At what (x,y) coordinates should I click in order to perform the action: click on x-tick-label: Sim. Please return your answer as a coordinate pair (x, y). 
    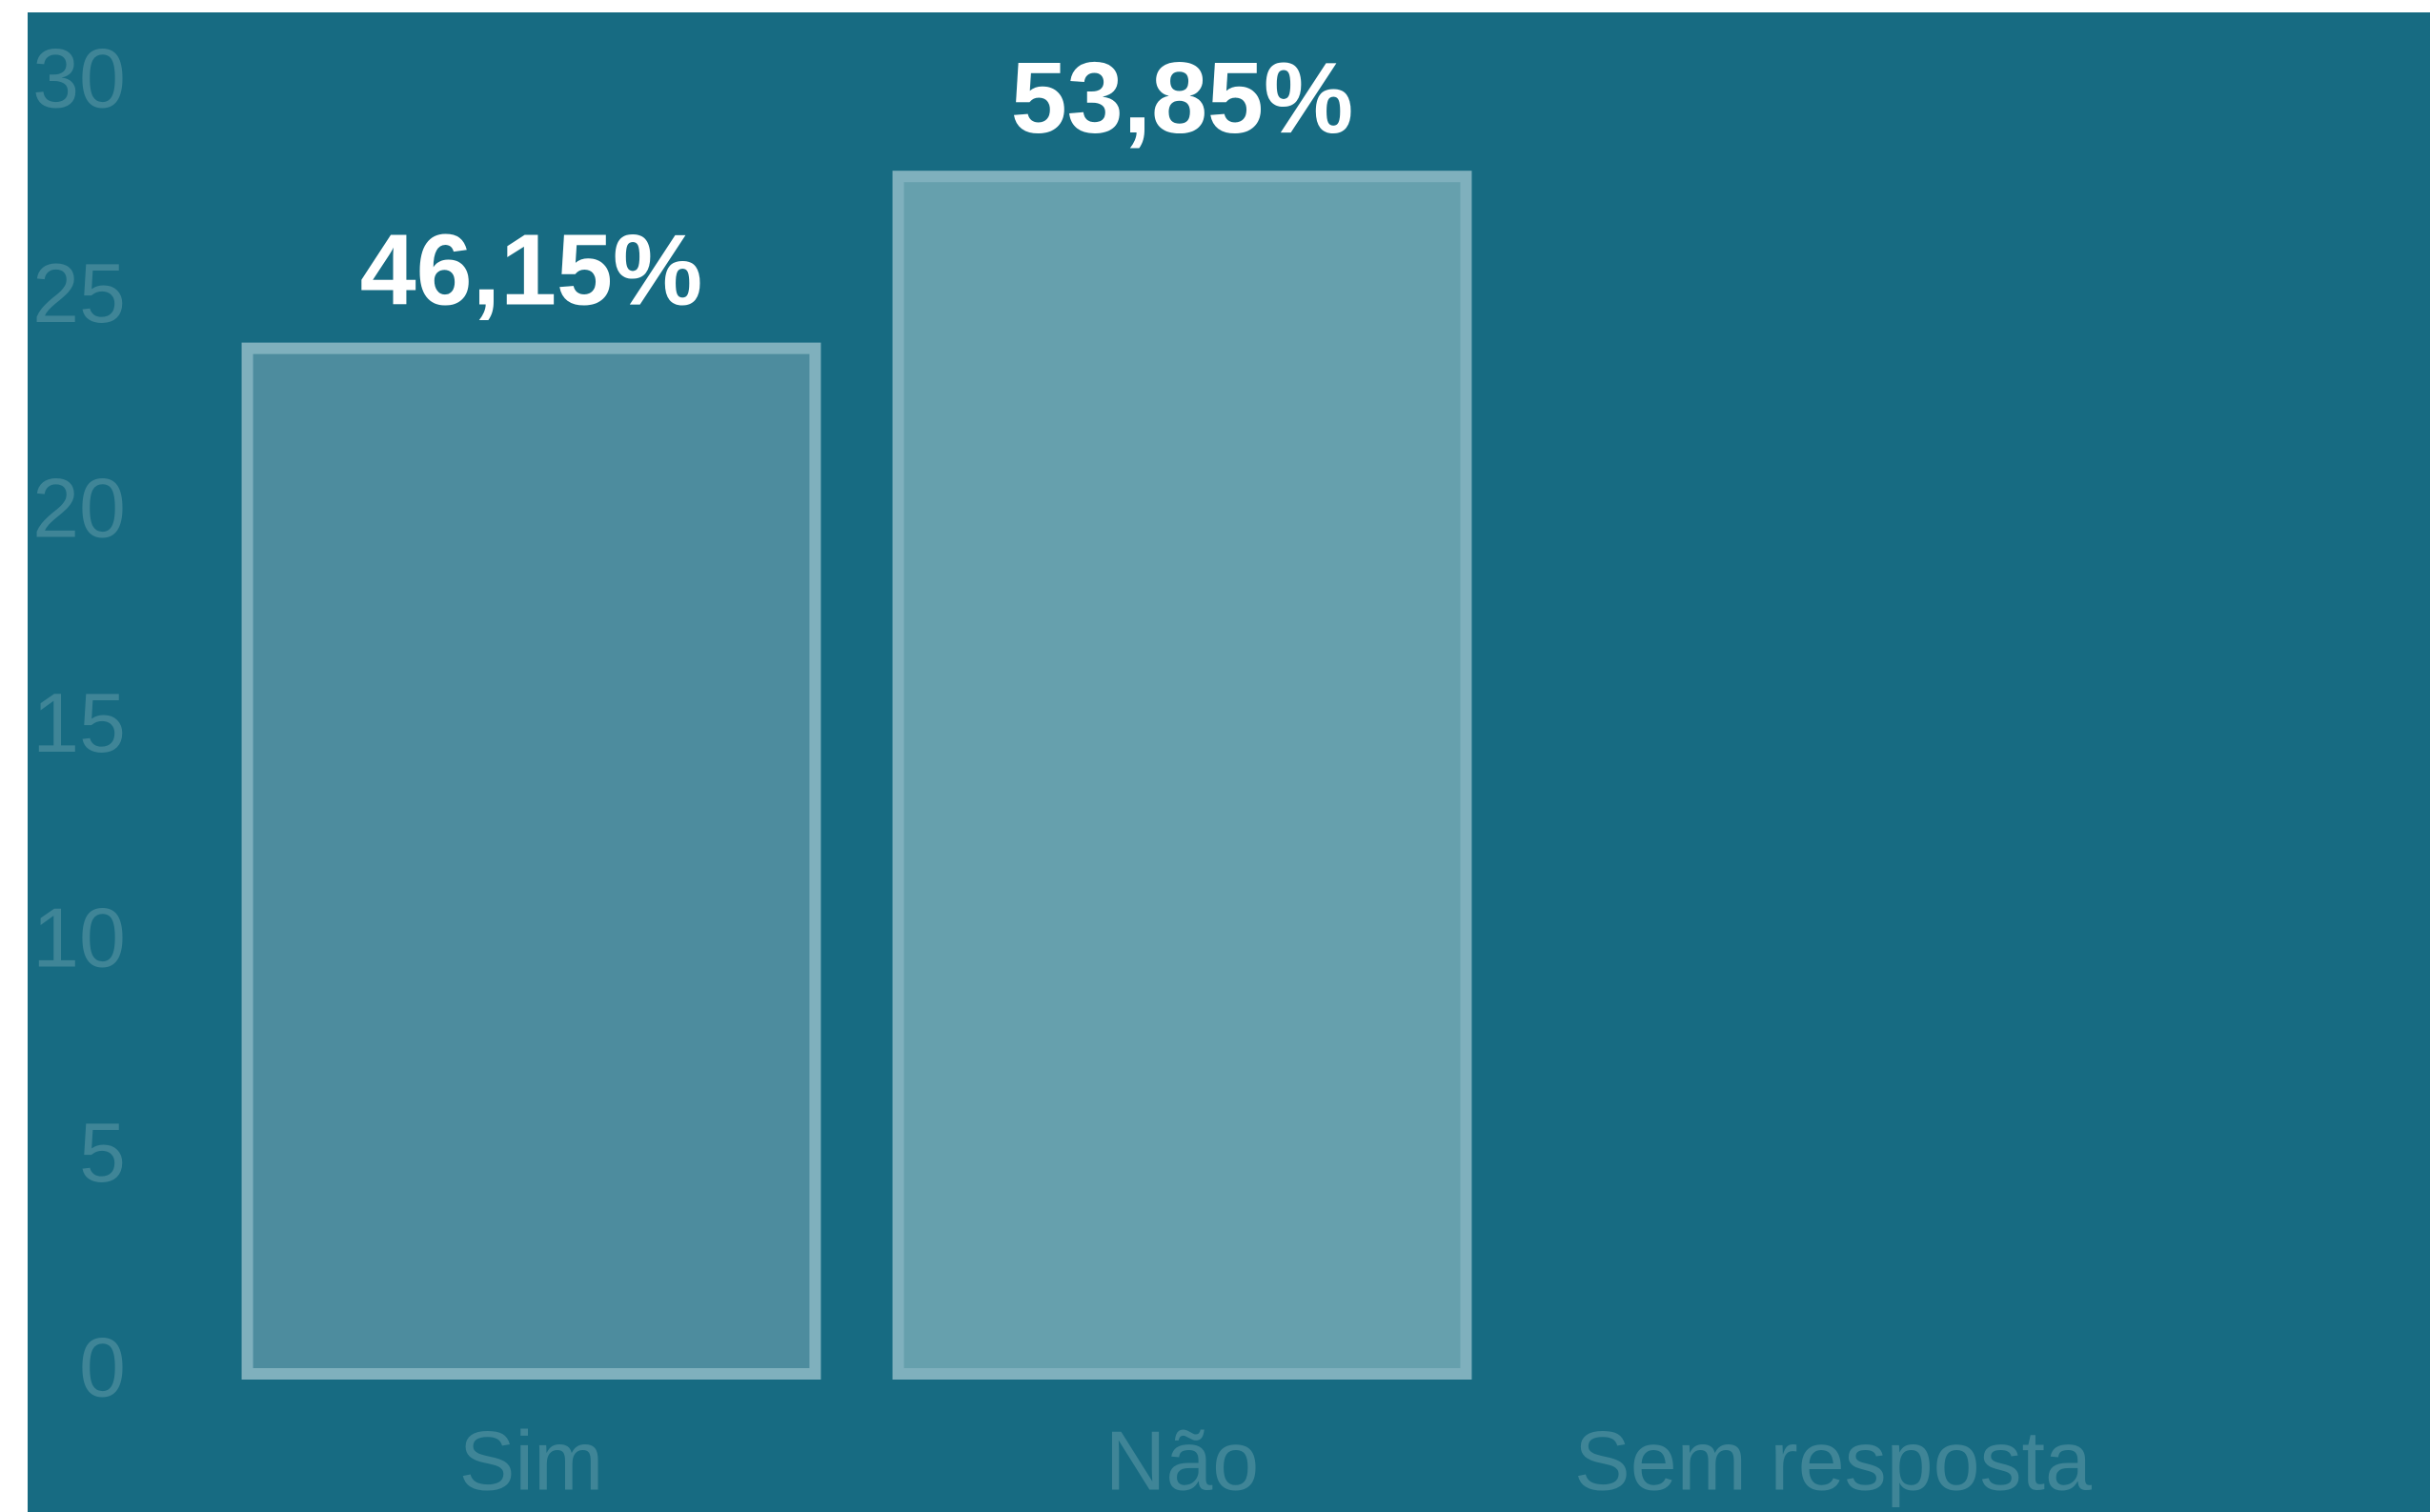
    Looking at the image, I should click on (531, 1460).